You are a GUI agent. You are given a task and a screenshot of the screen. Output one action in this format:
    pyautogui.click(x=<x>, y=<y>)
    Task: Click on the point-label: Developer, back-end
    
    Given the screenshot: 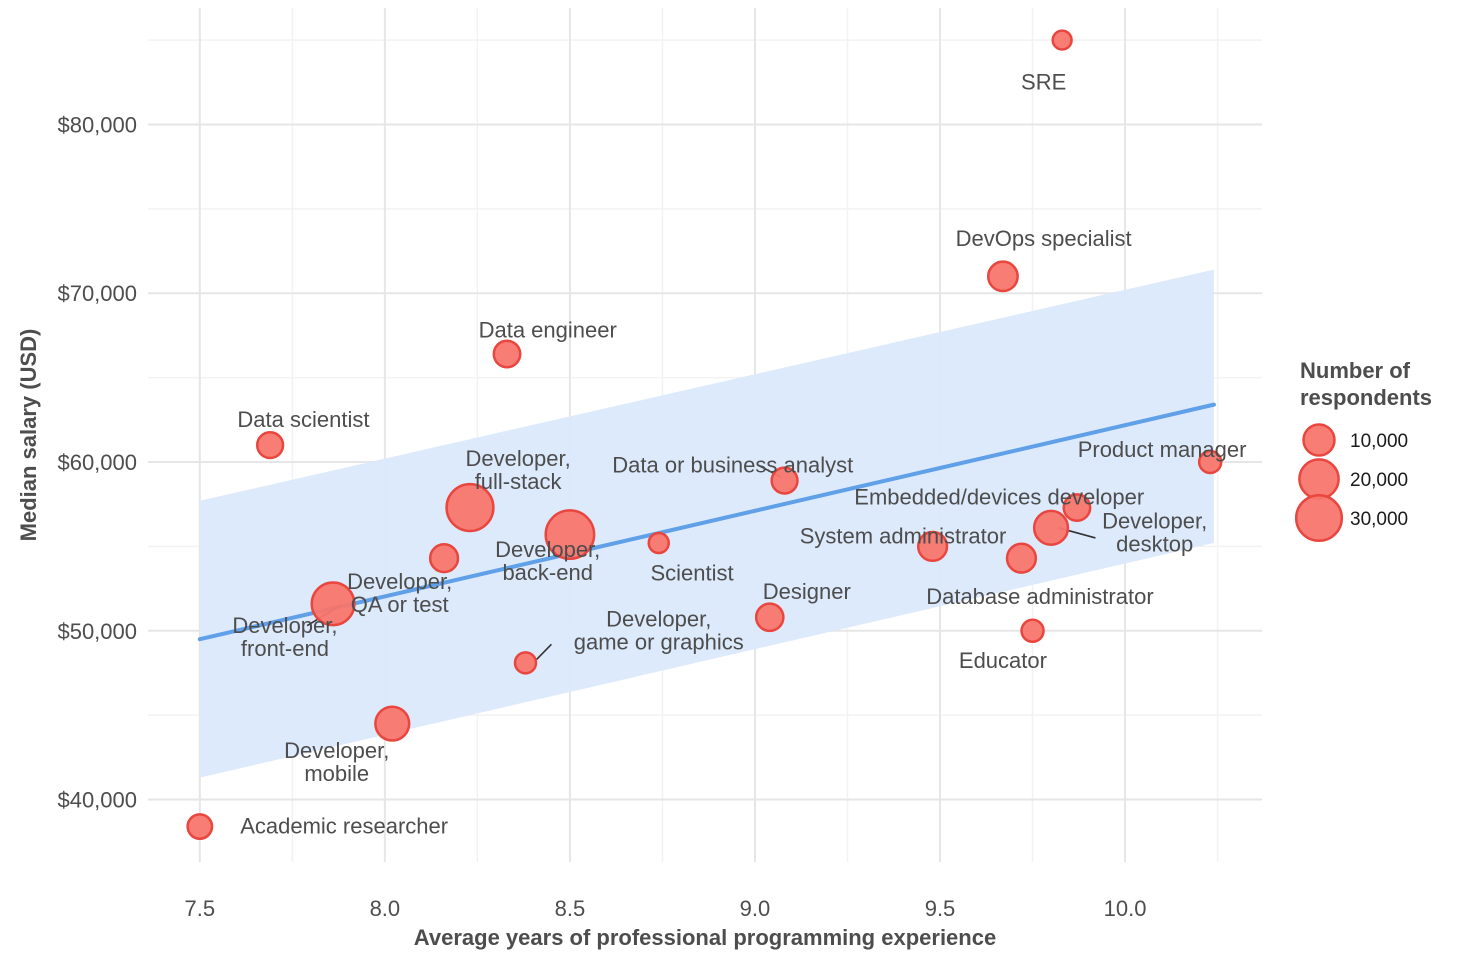 What is the action you would take?
    pyautogui.click(x=547, y=561)
    